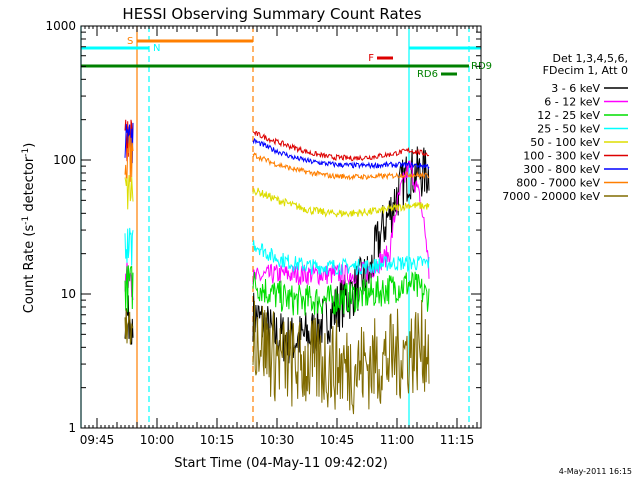  What do you see at coordinates (60, 26) in the screenshot?
I see `y-tick-label: 1000` at bounding box center [60, 26].